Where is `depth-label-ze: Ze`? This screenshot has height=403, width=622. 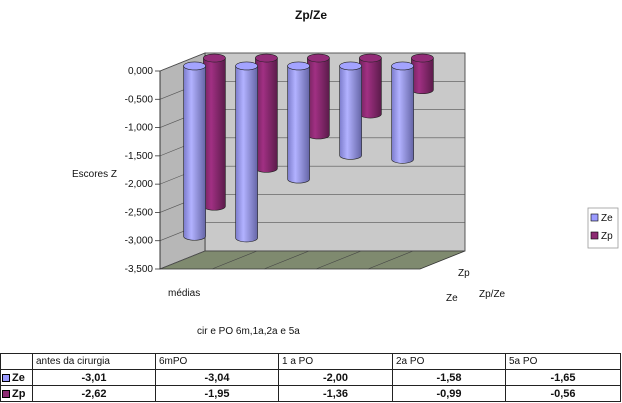 depth-label-ze: Ze is located at coordinates (452, 298).